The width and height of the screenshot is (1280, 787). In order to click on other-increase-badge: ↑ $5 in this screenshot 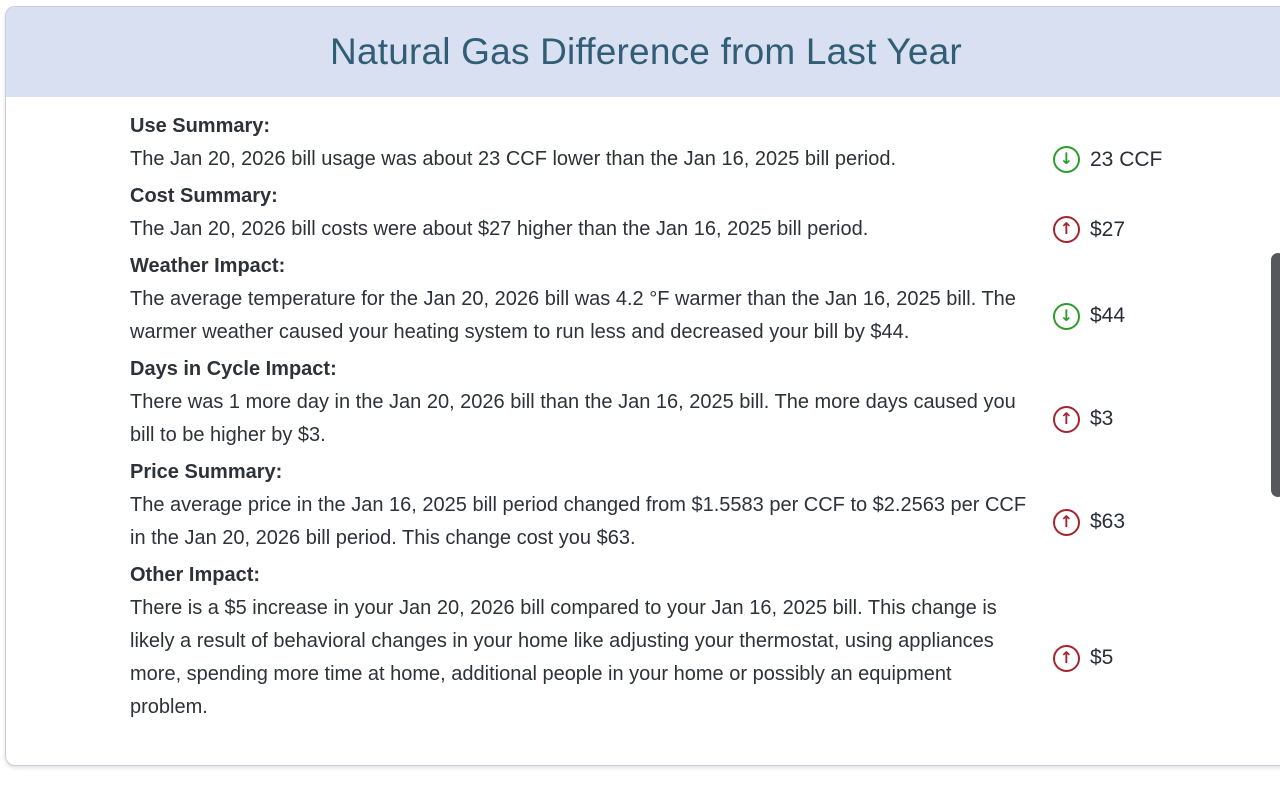, I will do `click(1128, 658)`.